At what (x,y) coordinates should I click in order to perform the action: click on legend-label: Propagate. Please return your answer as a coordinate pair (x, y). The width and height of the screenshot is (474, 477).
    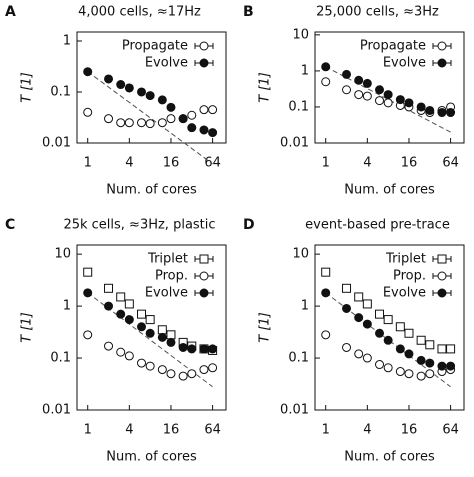
    Looking at the image, I should click on (393, 46).